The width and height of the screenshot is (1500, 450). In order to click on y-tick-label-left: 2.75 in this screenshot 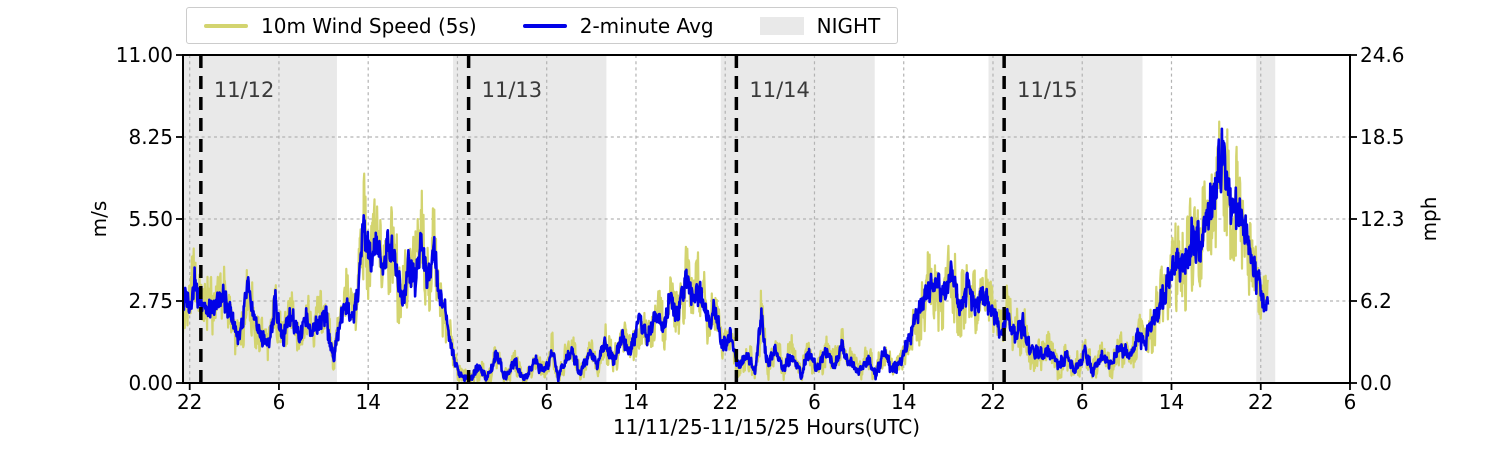, I will do `click(150, 301)`.